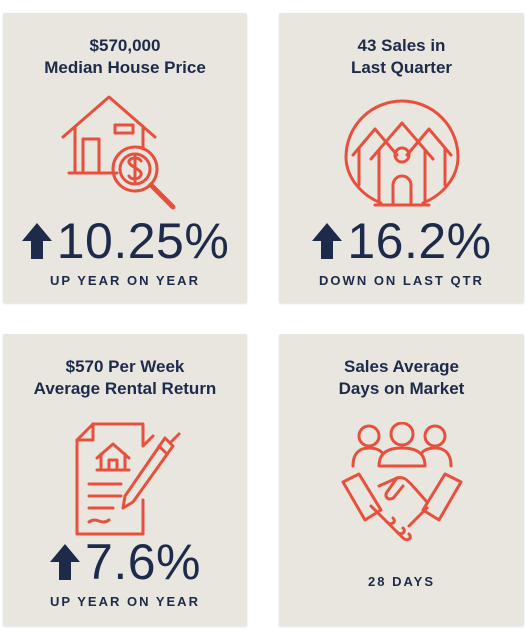  Describe the element at coordinates (401, 581) in the screenshot. I see `stat-caption: 28 DAYS` at that location.